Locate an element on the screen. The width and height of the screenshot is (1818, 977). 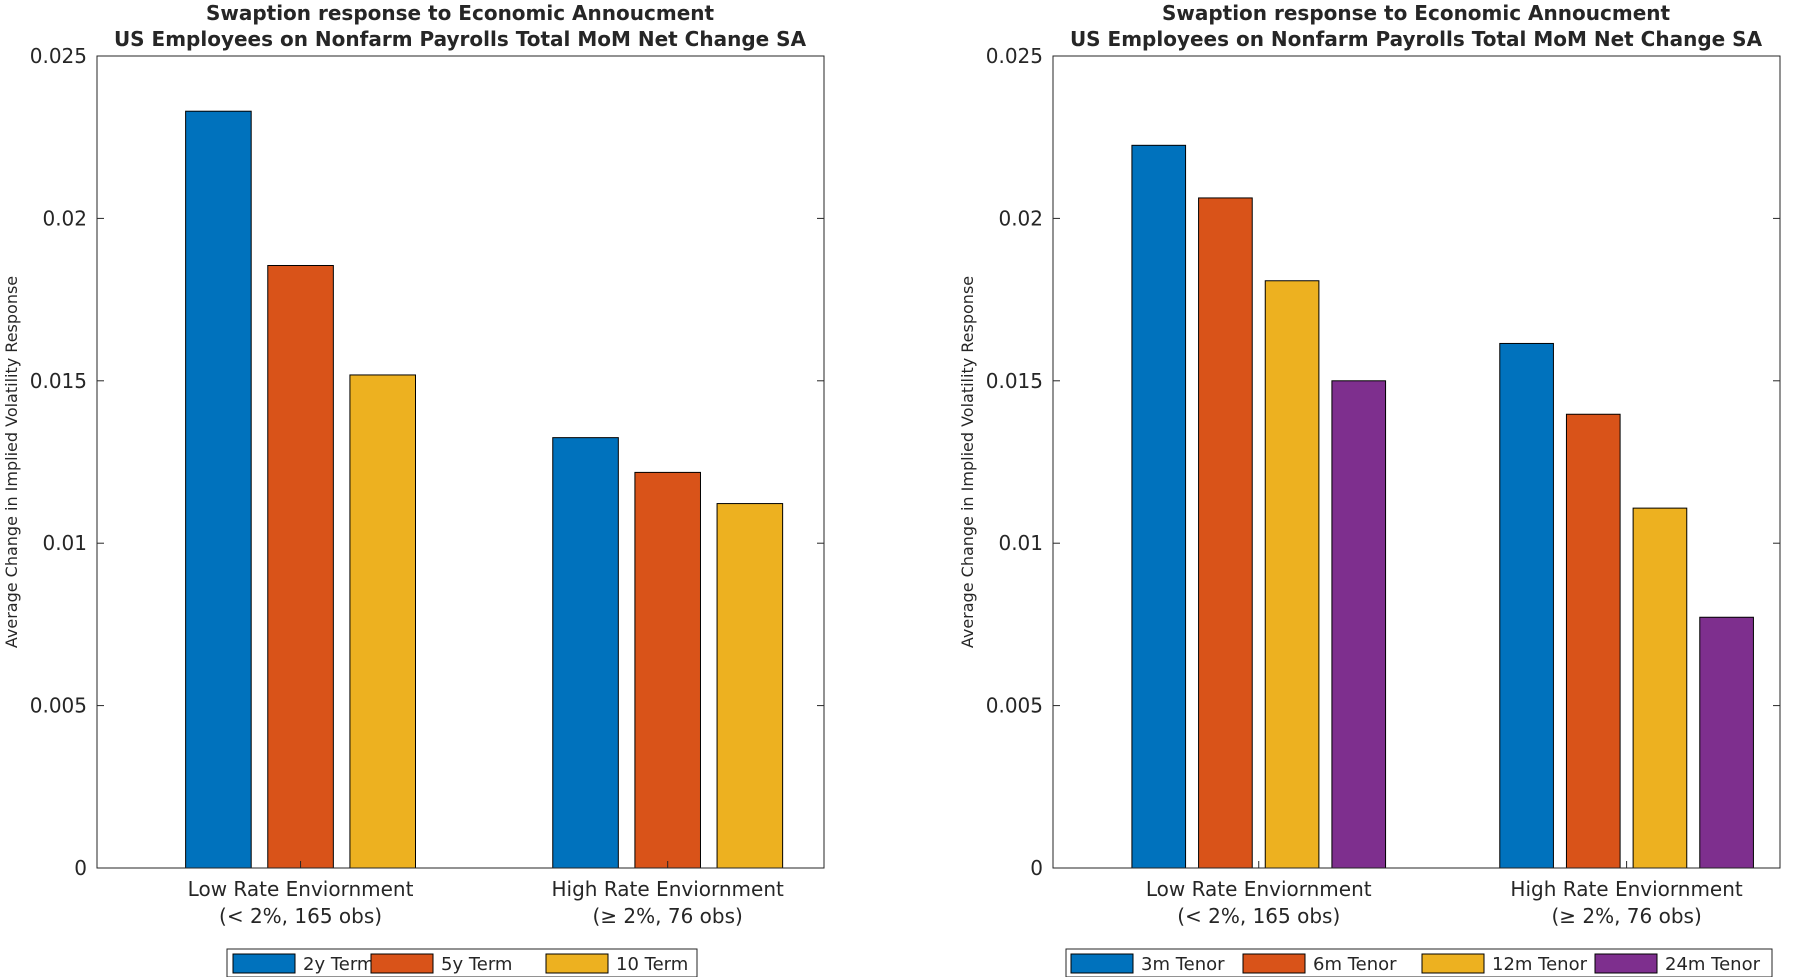
legend-entry-label: 12m Tenor is located at coordinates (1540, 964).